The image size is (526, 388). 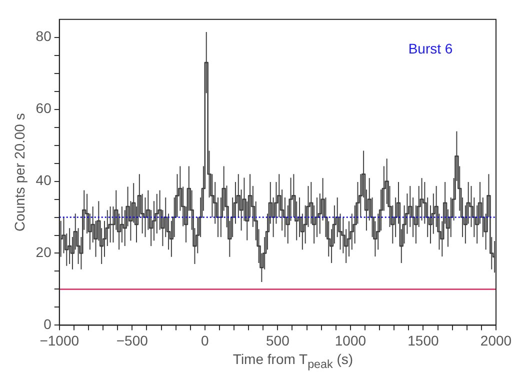 What do you see at coordinates (132, 340) in the screenshot?
I see `x-tick-label: −500` at bounding box center [132, 340].